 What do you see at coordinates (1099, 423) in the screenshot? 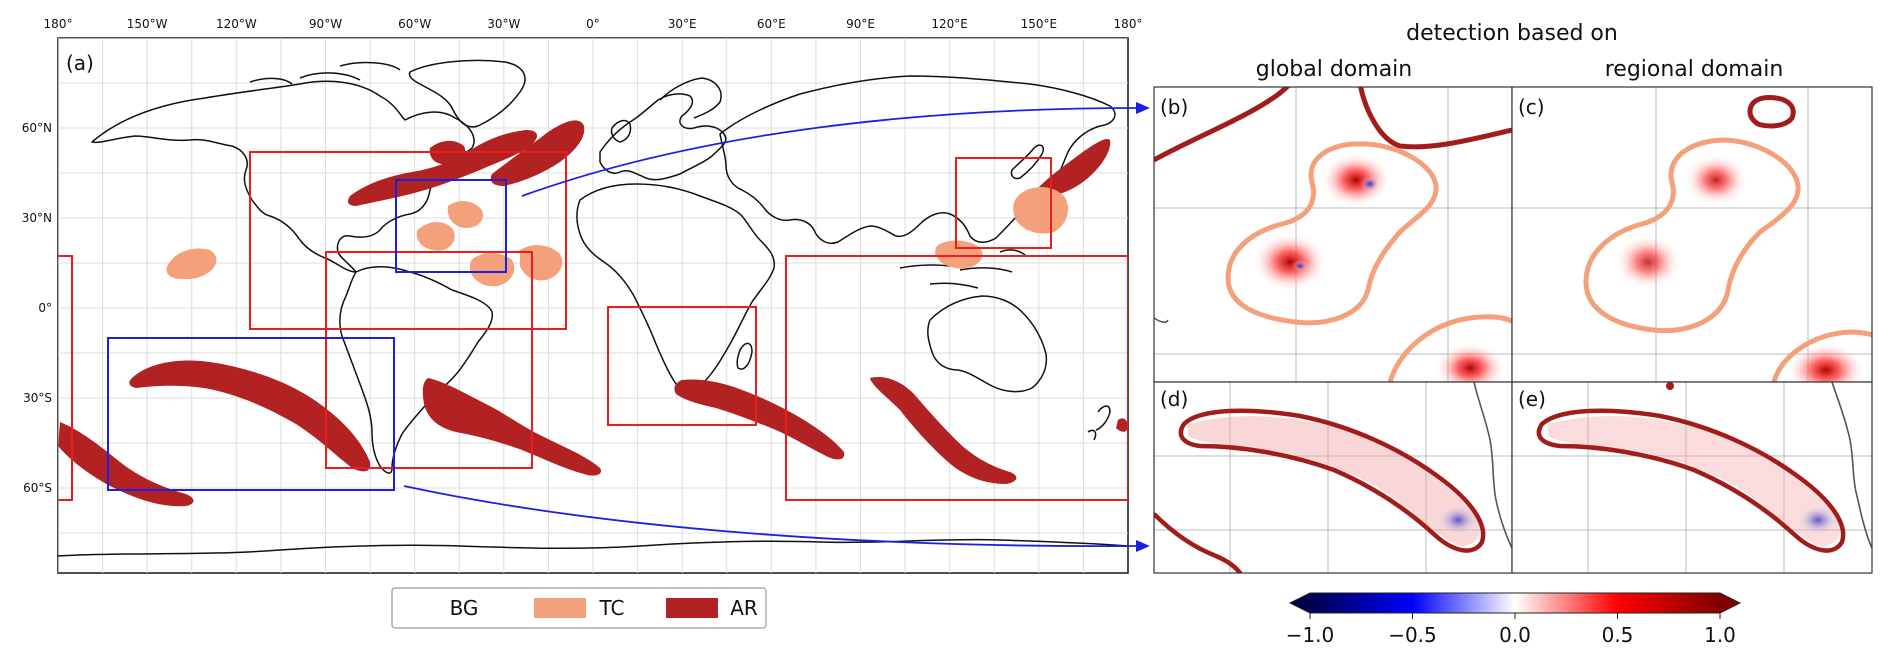
I see `new-zealand-coast` at bounding box center [1099, 423].